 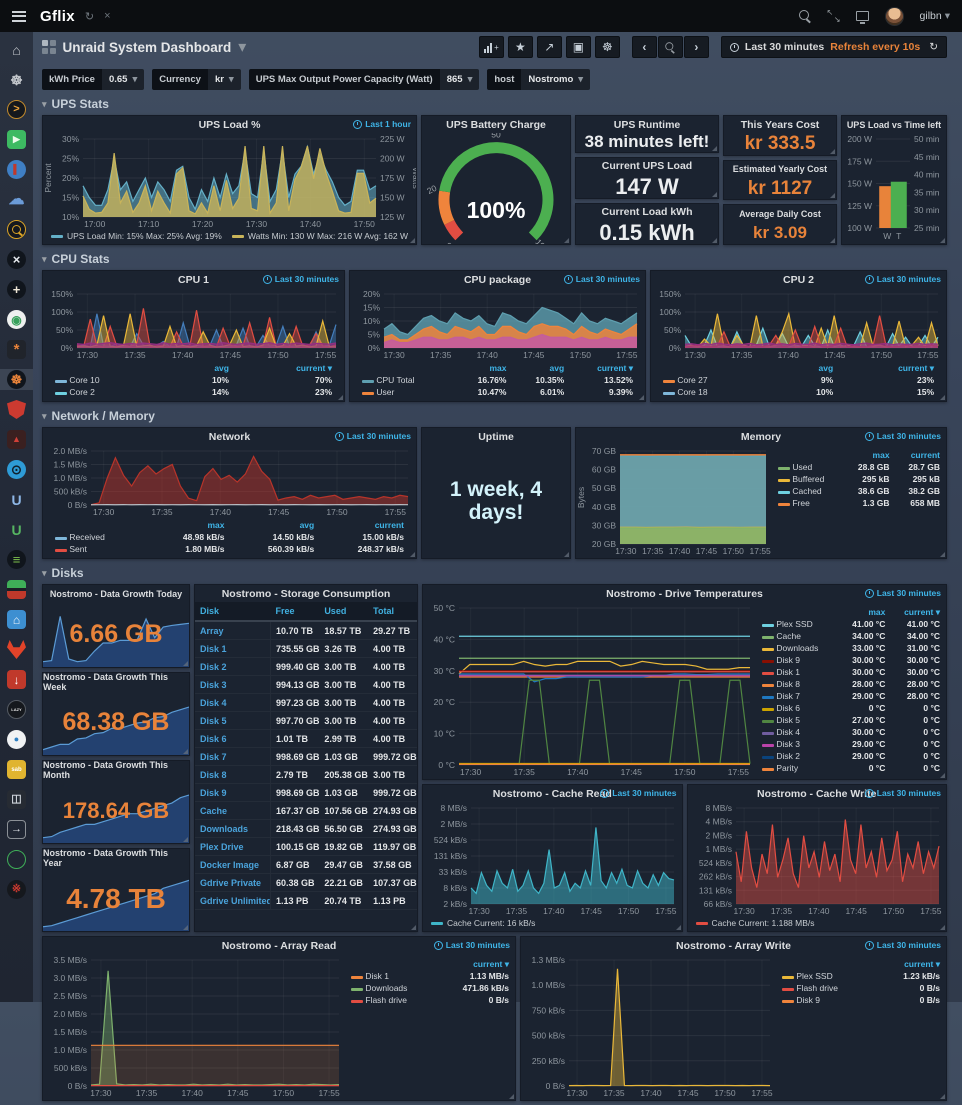 I want to click on disk-name-cell: Gdrive Private, so click(x=232, y=883).